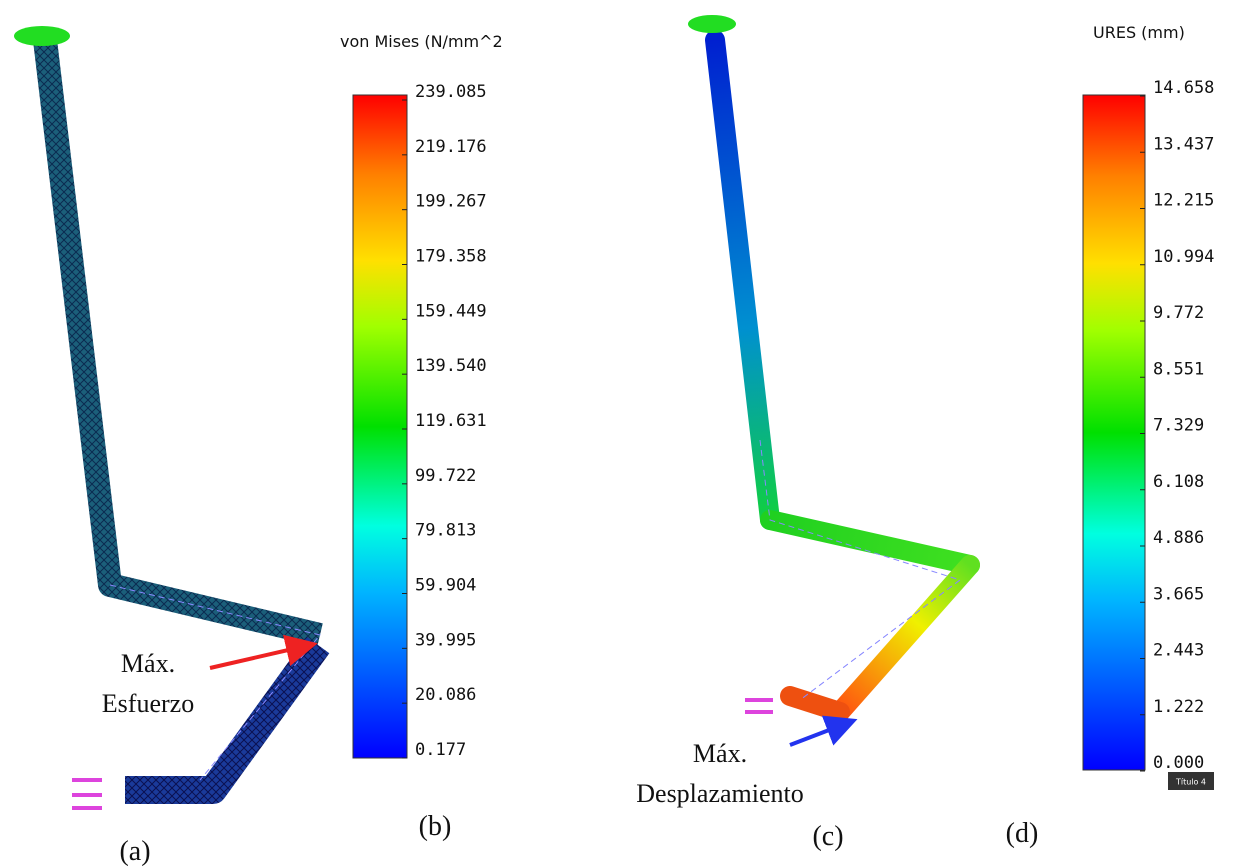 This screenshot has height=868, width=1245. Describe the element at coordinates (1183, 201) in the screenshot. I see `tick-label: 12.215` at that location.